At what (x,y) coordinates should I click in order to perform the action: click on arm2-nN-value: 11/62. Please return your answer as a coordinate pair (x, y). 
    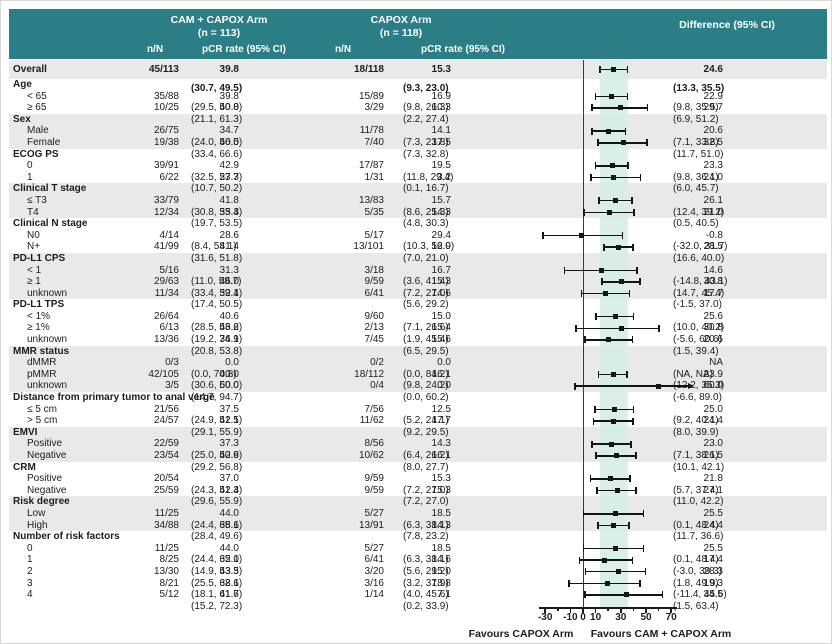
    Looking at the image, I should click on (371, 421).